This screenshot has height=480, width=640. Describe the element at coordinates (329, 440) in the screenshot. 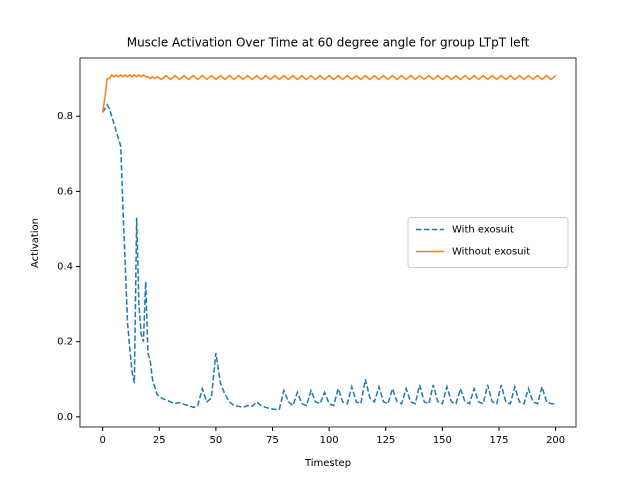

I see `x-tick-label: 100` at that location.